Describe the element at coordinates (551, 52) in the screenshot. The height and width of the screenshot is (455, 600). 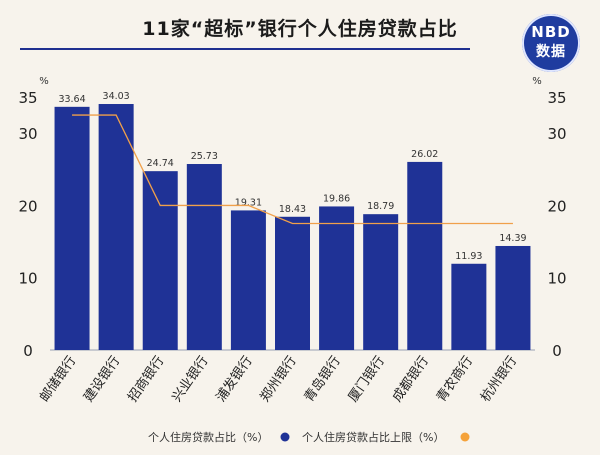
I see `logo-text-data: 数据` at that location.